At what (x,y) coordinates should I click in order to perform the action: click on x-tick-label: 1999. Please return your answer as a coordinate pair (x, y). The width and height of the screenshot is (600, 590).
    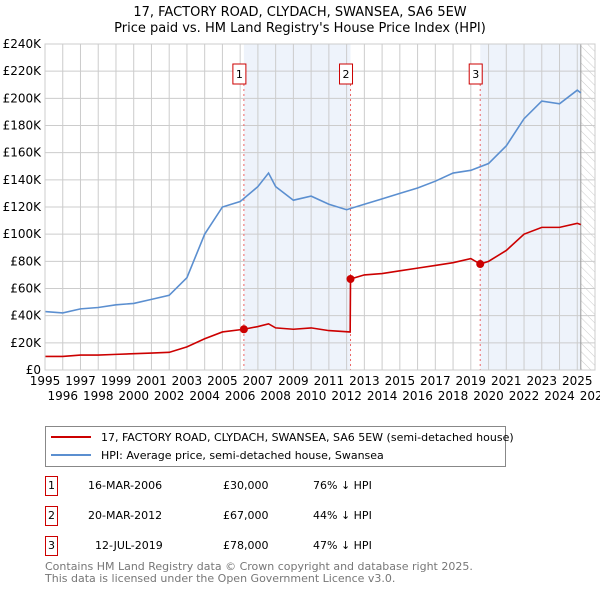
    Looking at the image, I should click on (116, 381).